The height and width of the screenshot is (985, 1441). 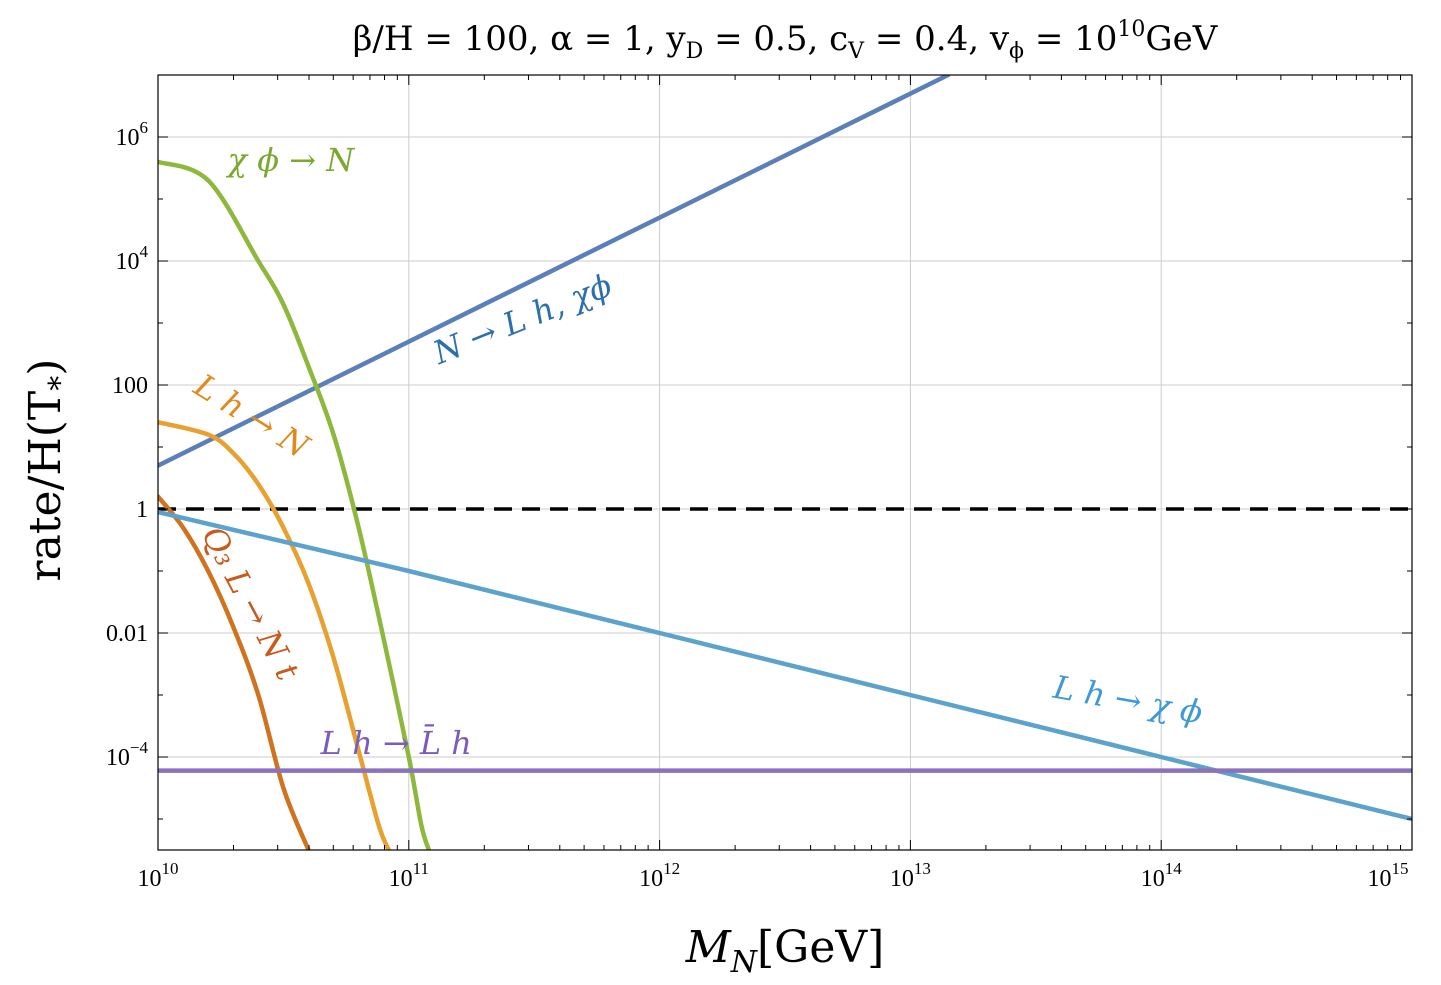 What do you see at coordinates (421, 868) in the screenshot?
I see `x-tick-exp: 11` at bounding box center [421, 868].